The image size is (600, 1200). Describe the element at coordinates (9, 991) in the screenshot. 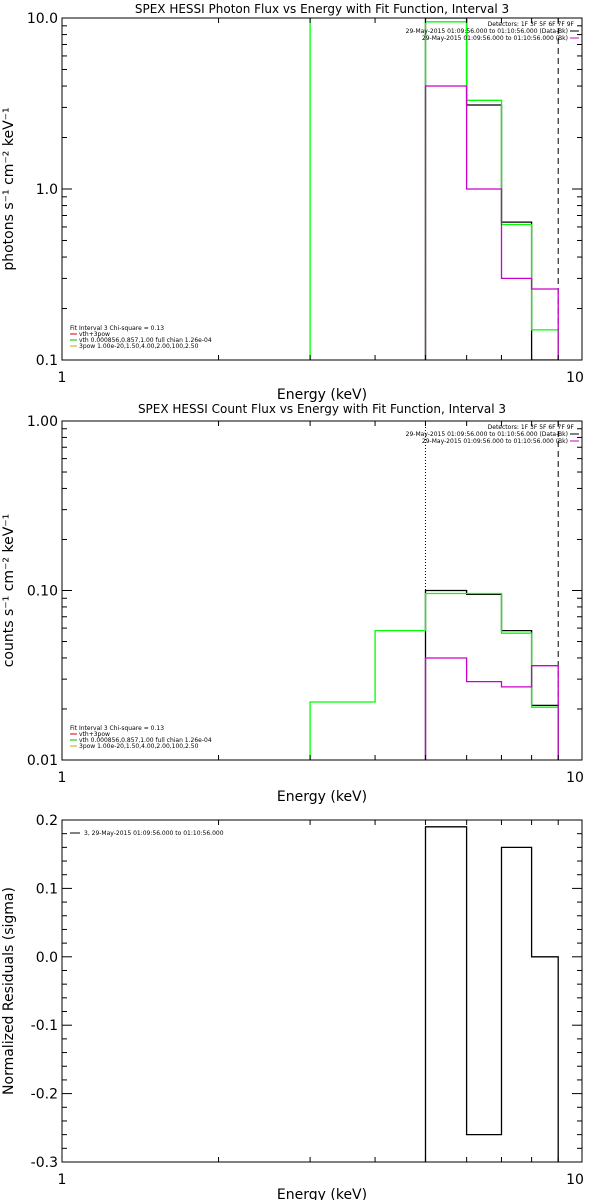

I see `y-axis-label: Normalized Residuals (sigma)` at that location.